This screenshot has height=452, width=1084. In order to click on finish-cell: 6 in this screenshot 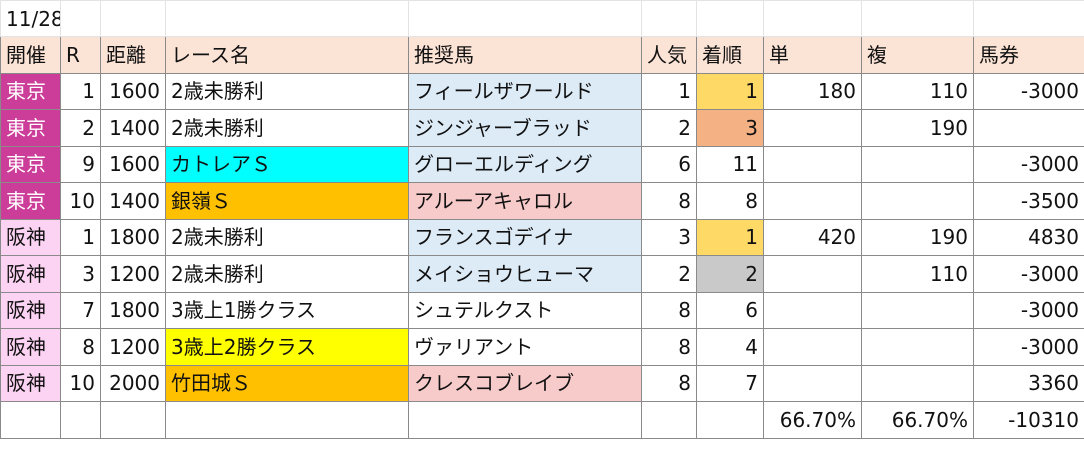, I will do `click(730, 310)`.